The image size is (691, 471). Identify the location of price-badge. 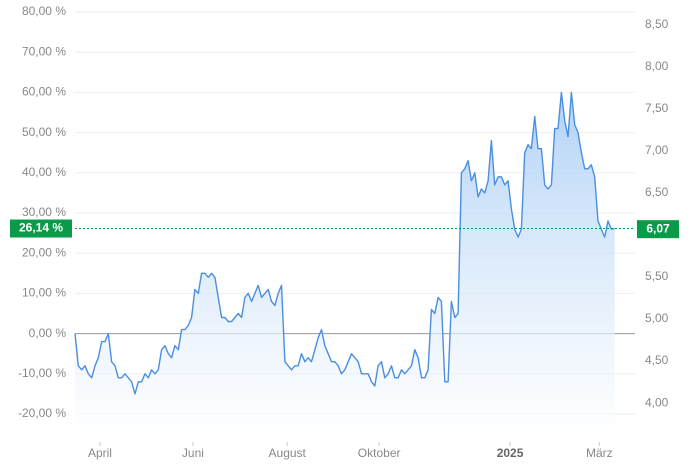
(658, 229).